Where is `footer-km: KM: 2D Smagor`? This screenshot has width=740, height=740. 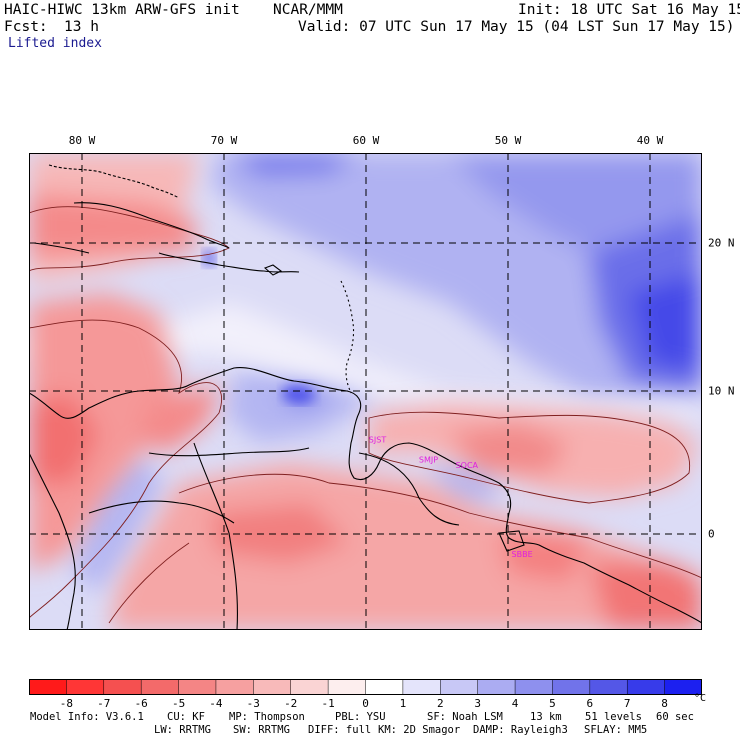 footer-km: KM: 2D Smagor is located at coordinates (419, 730).